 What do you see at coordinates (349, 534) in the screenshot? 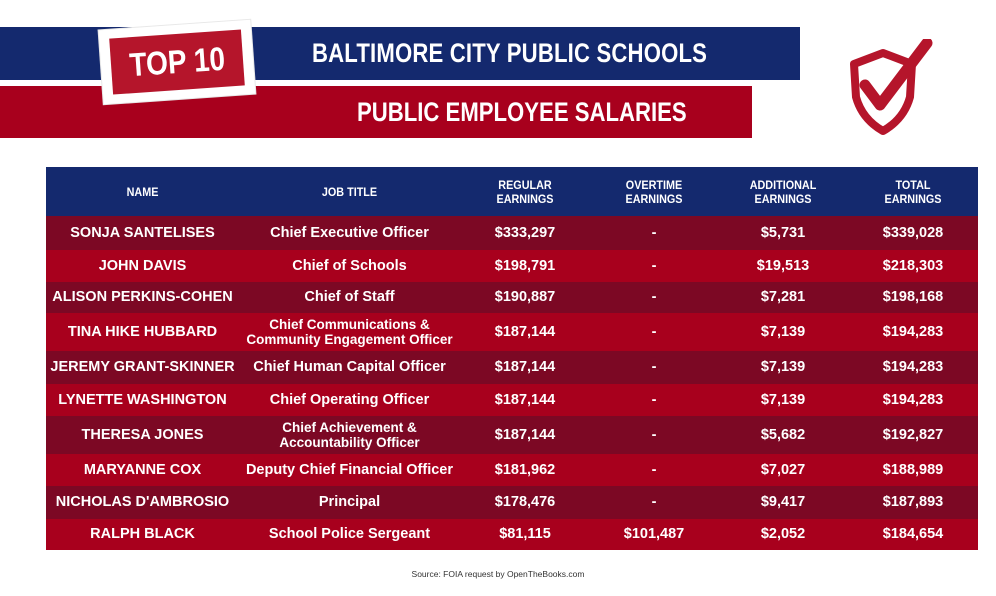
I see `cell-job-title: School Police Sergeant` at bounding box center [349, 534].